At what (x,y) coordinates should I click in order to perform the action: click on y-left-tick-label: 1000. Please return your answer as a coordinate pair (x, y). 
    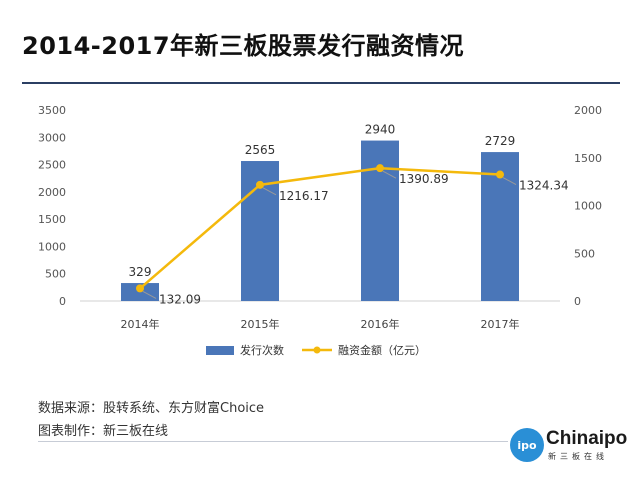
    Looking at the image, I should click on (52, 246).